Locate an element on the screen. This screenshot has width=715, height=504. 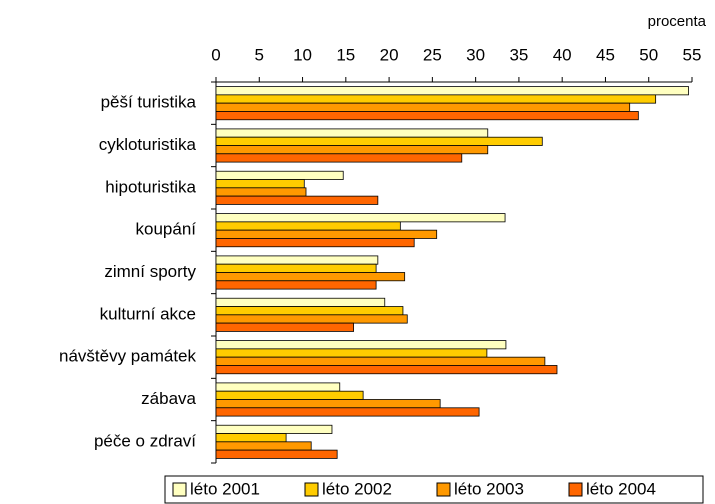
y-tick-label: koupání is located at coordinates (166, 229).